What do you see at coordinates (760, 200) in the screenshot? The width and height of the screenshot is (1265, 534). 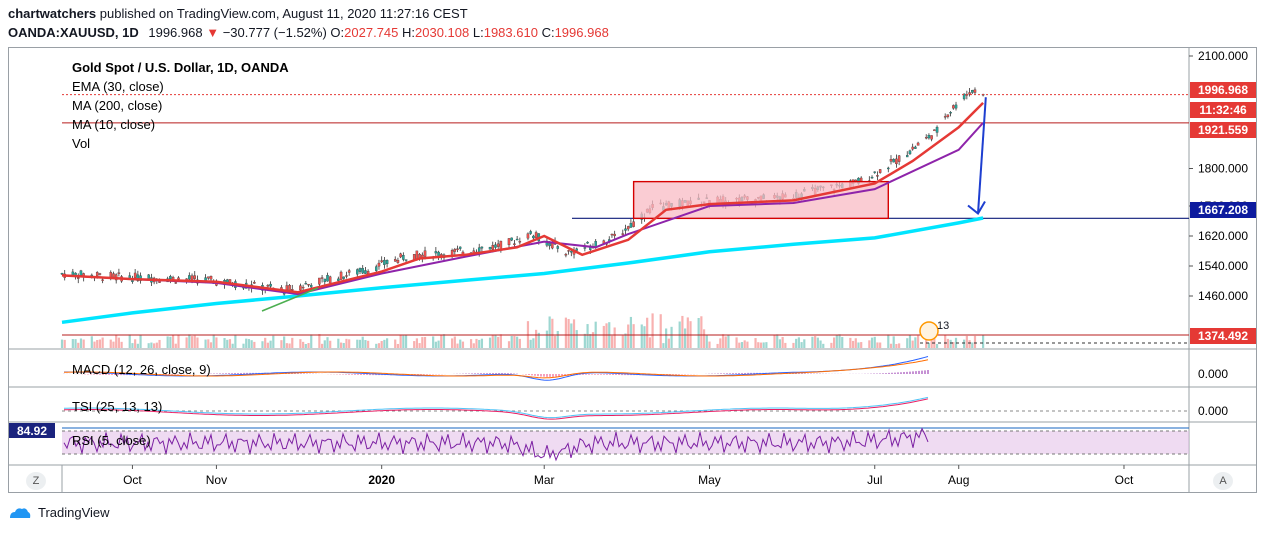 I see `consolidation-box` at bounding box center [760, 200].